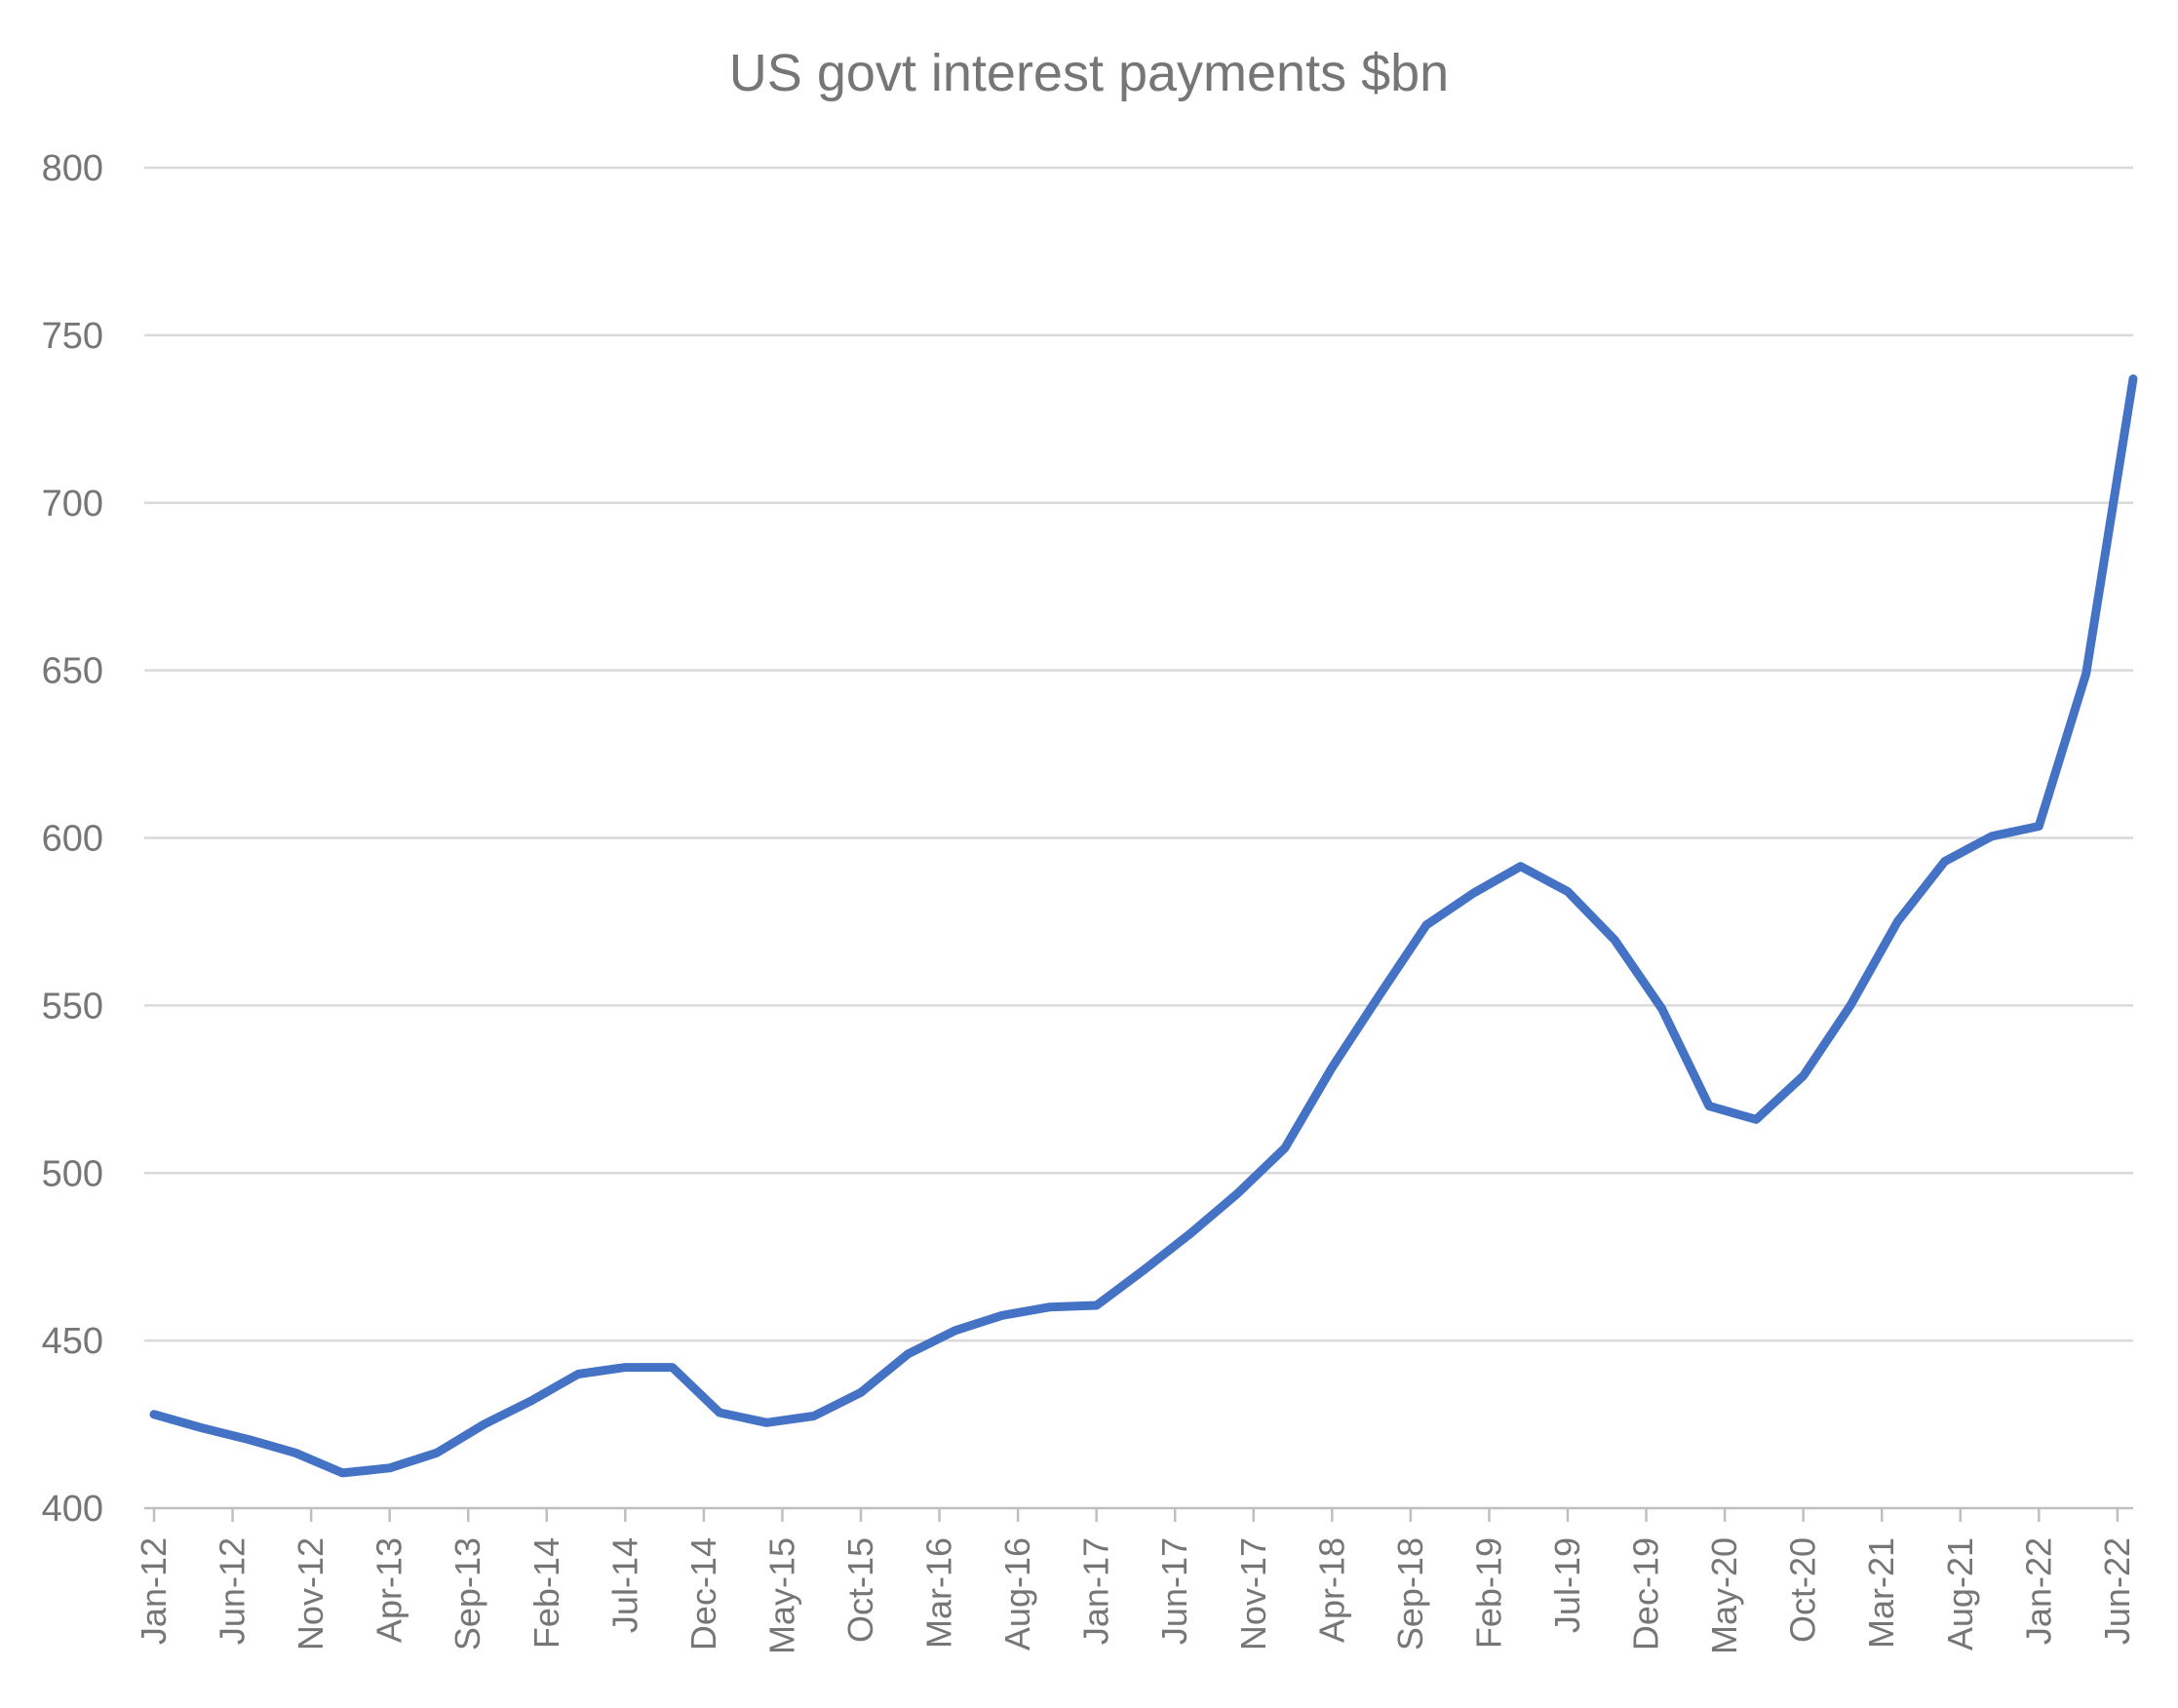 The width and height of the screenshot is (2178, 1708). I want to click on x-tick-label-Feb-14: Feb-14, so click(546, 1593).